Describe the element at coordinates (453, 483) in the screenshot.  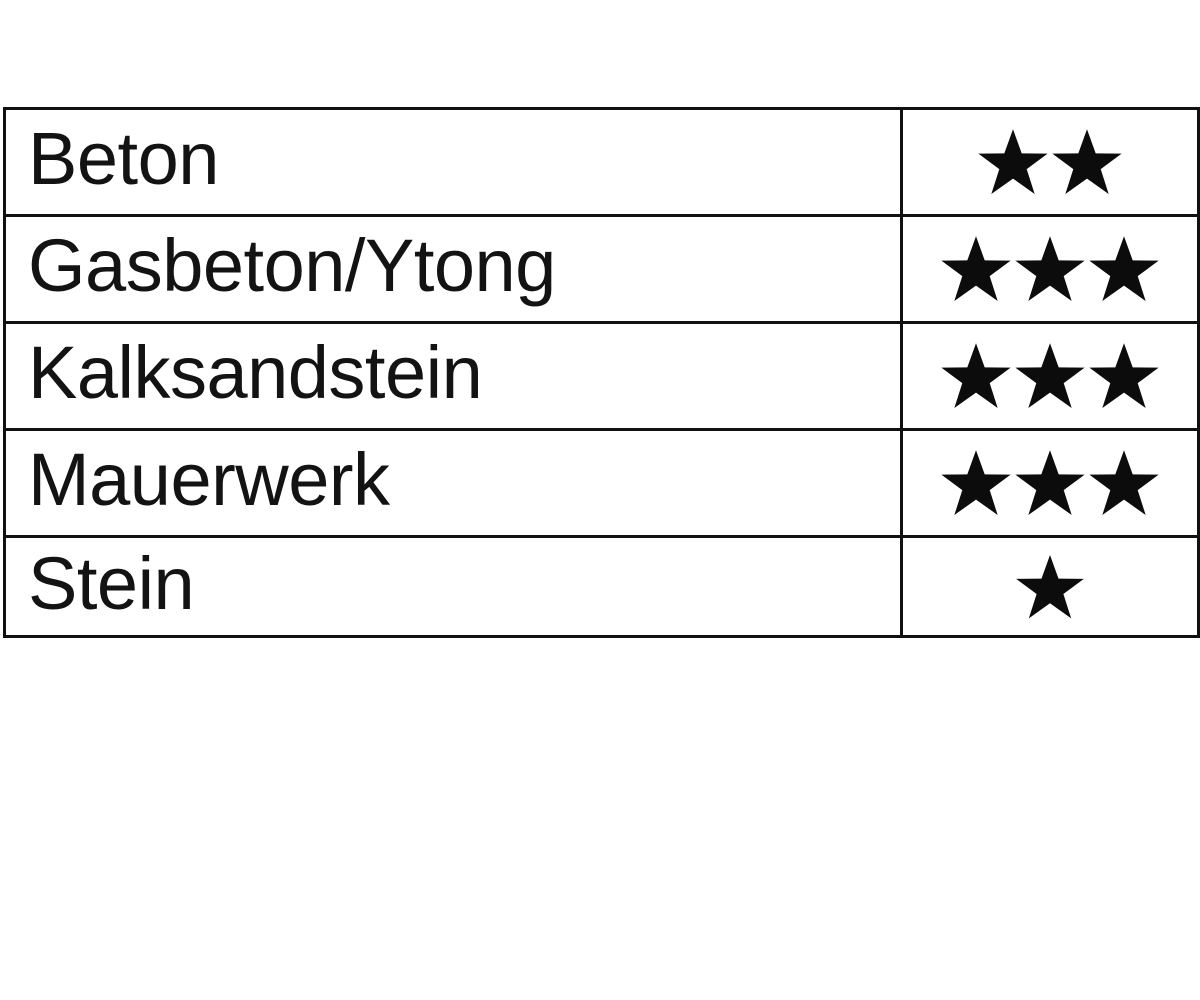
I see `material-cell: Mauerwerk` at that location.